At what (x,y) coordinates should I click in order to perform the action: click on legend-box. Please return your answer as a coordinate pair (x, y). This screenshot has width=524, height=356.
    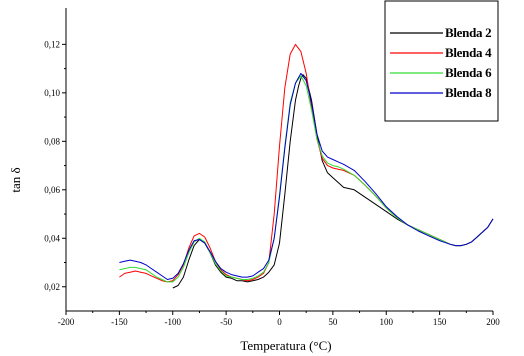
    Looking at the image, I should click on (441, 61).